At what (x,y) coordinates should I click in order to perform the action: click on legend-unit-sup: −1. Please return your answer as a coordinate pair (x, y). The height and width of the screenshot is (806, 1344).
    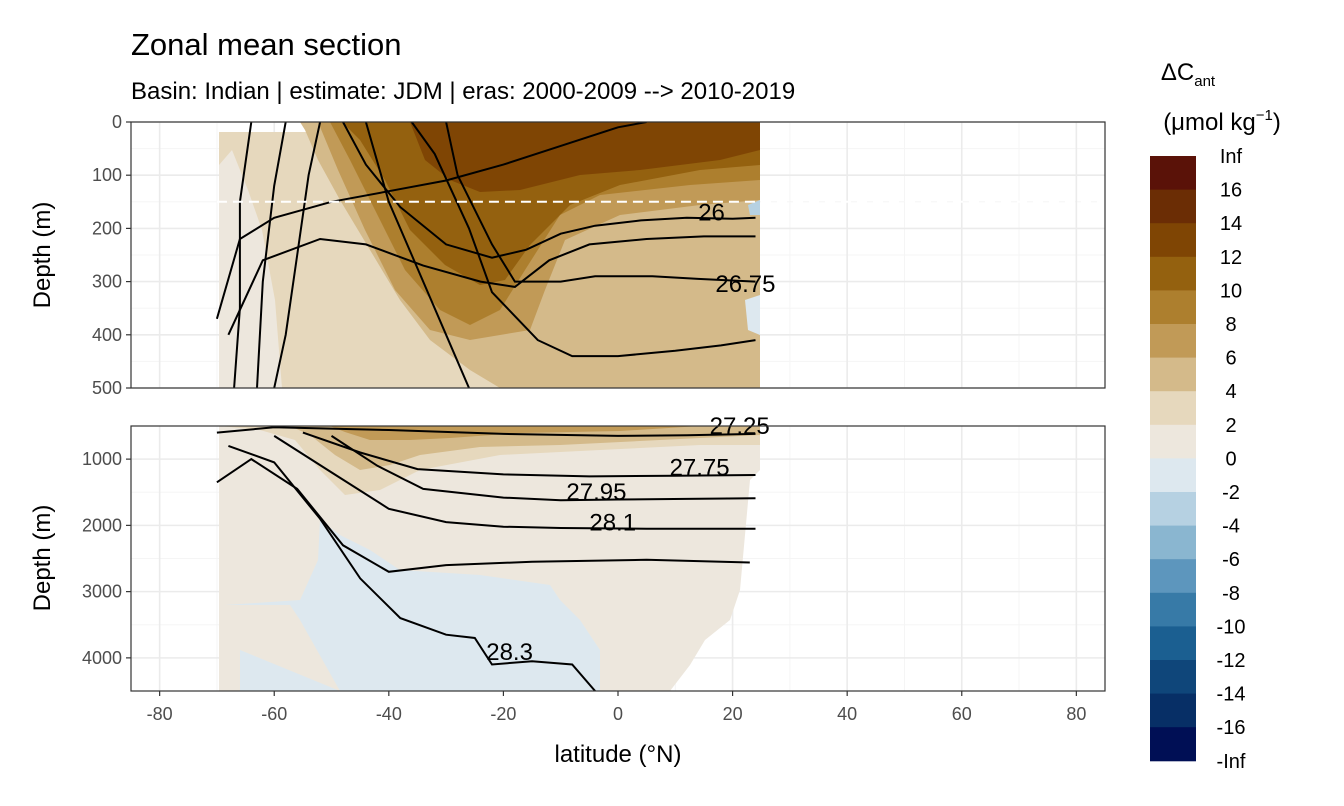
    Looking at the image, I should click on (1264, 115).